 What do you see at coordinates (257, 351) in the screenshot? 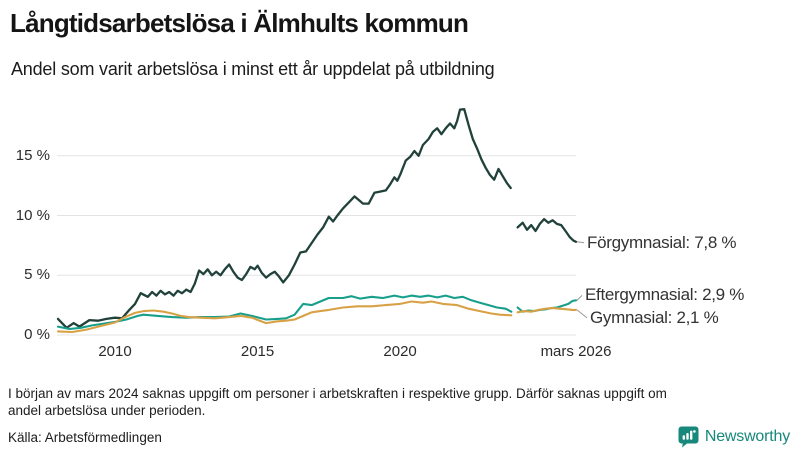
I see `x-tick-label: 2015` at bounding box center [257, 351].